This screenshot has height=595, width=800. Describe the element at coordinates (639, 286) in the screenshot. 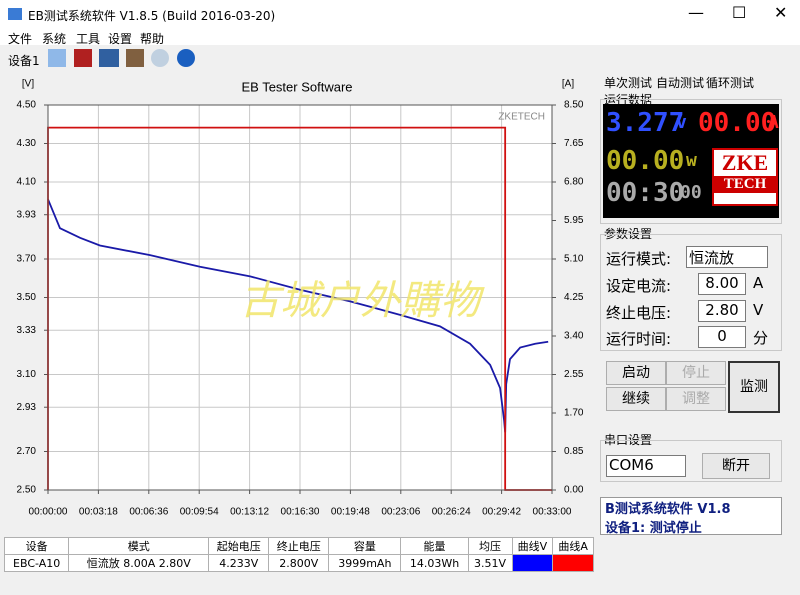

I see `current-label: 设定电流:` at that location.